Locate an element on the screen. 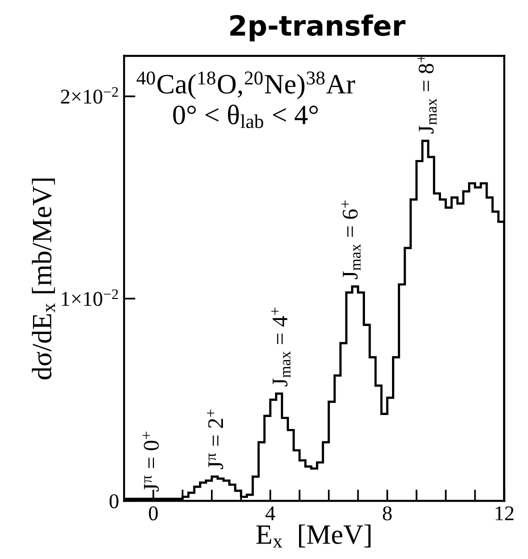 Image resolution: width=528 pixels, height=559 pixels. x-tick-label: 4 is located at coordinates (270, 513).